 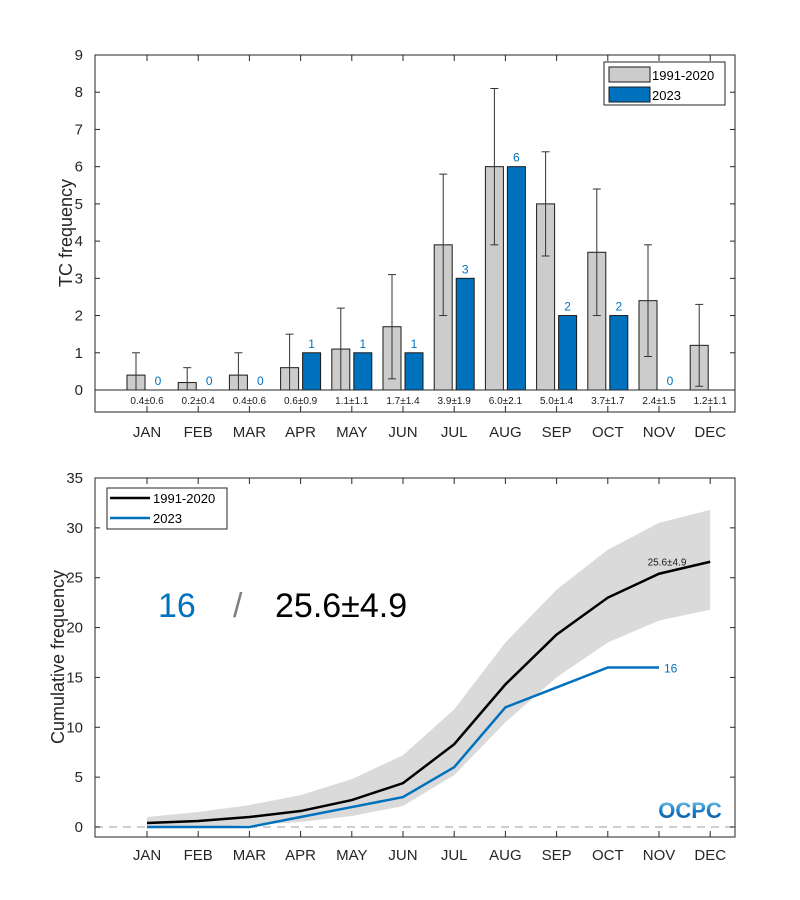 I want to click on top-x-tick-label: JUL, so click(x=454, y=432).